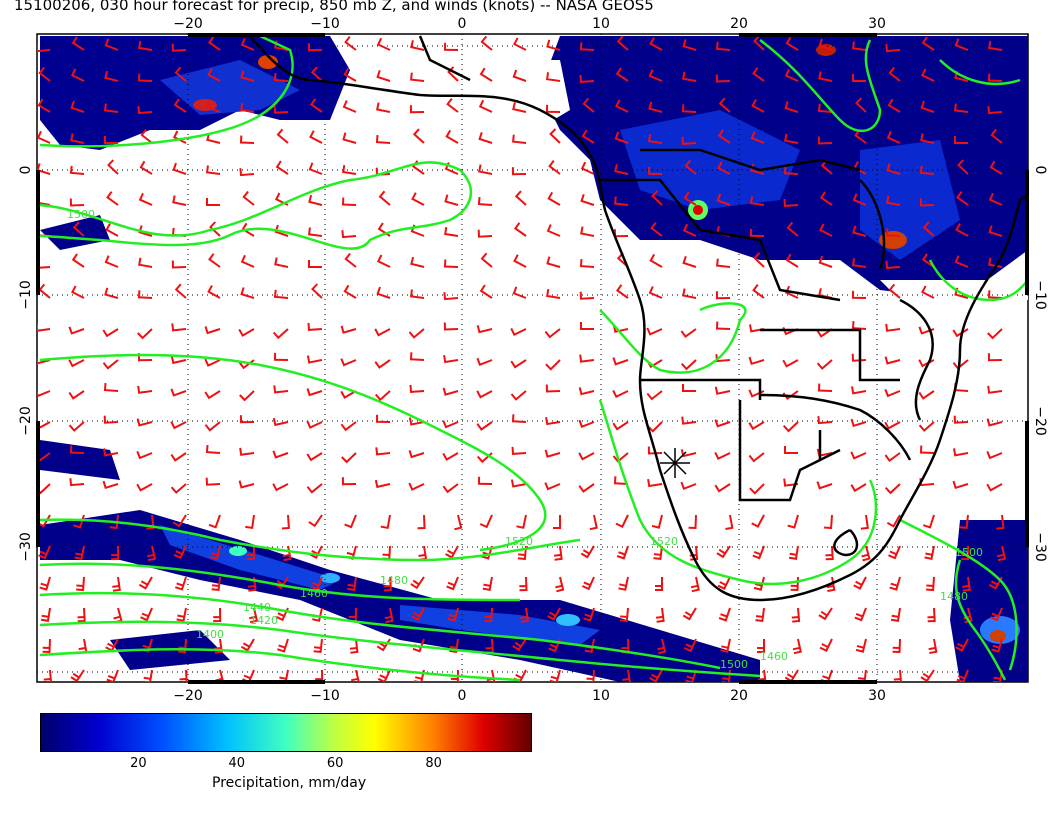 This screenshot has width=1056, height=816. What do you see at coordinates (601, 24) in the screenshot?
I see `lon-tick: 10` at bounding box center [601, 24].